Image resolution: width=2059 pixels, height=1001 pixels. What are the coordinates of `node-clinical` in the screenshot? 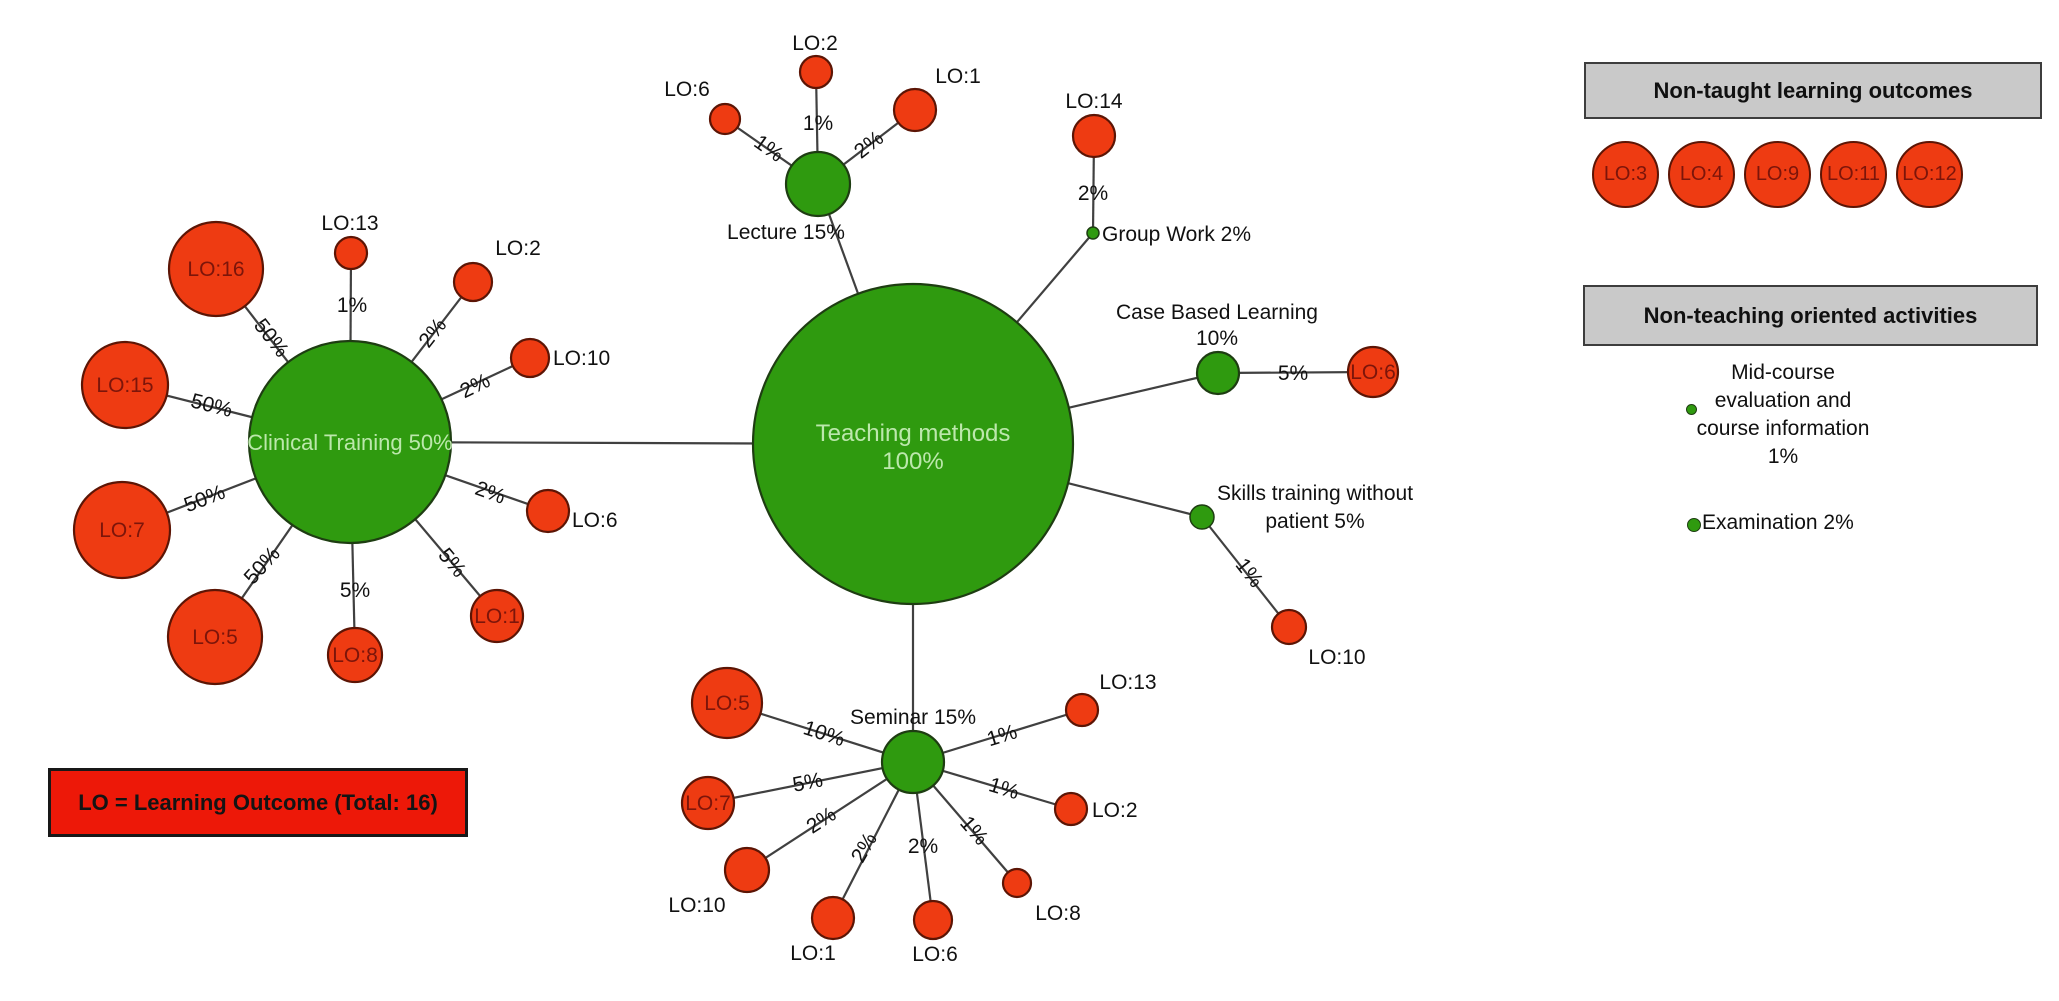 It's located at (350, 442).